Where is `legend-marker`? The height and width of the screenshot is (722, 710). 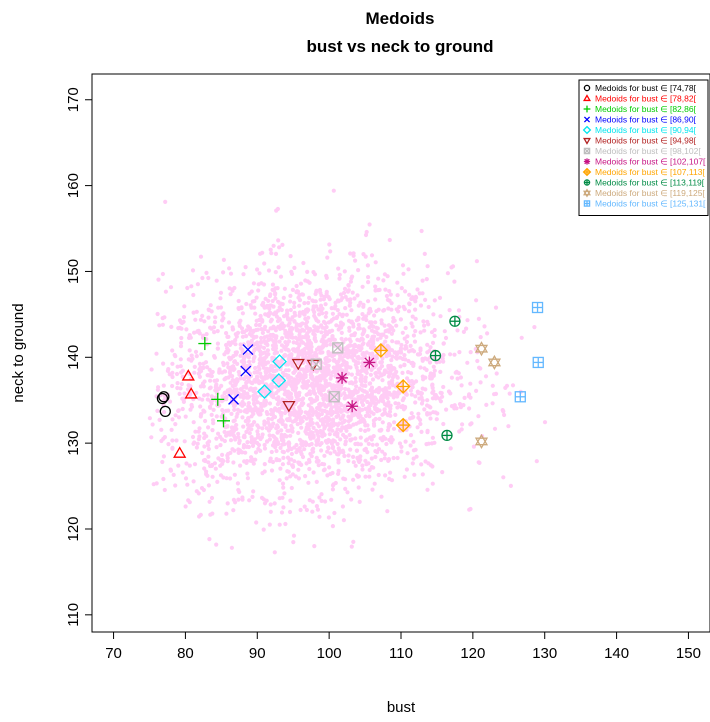
legend-marker is located at coordinates (587, 141).